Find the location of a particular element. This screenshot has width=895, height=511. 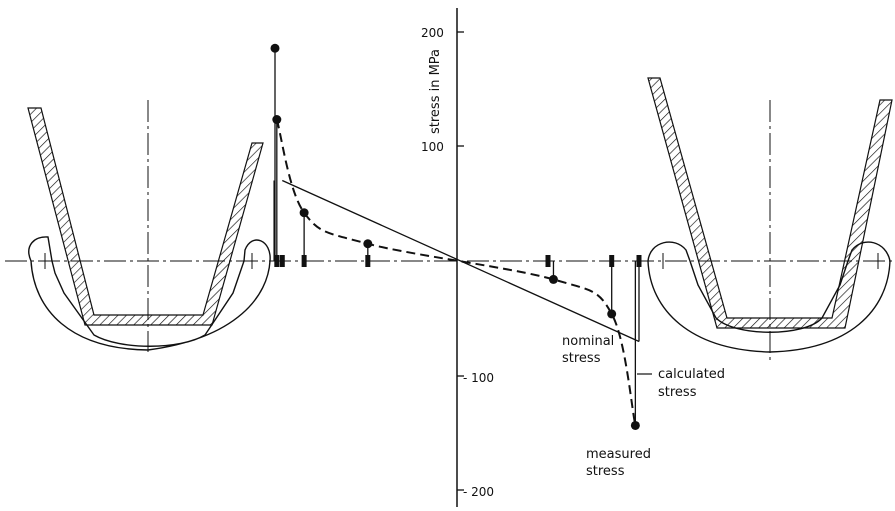

calculated-stress-label-line2: stress is located at coordinates (677, 392).